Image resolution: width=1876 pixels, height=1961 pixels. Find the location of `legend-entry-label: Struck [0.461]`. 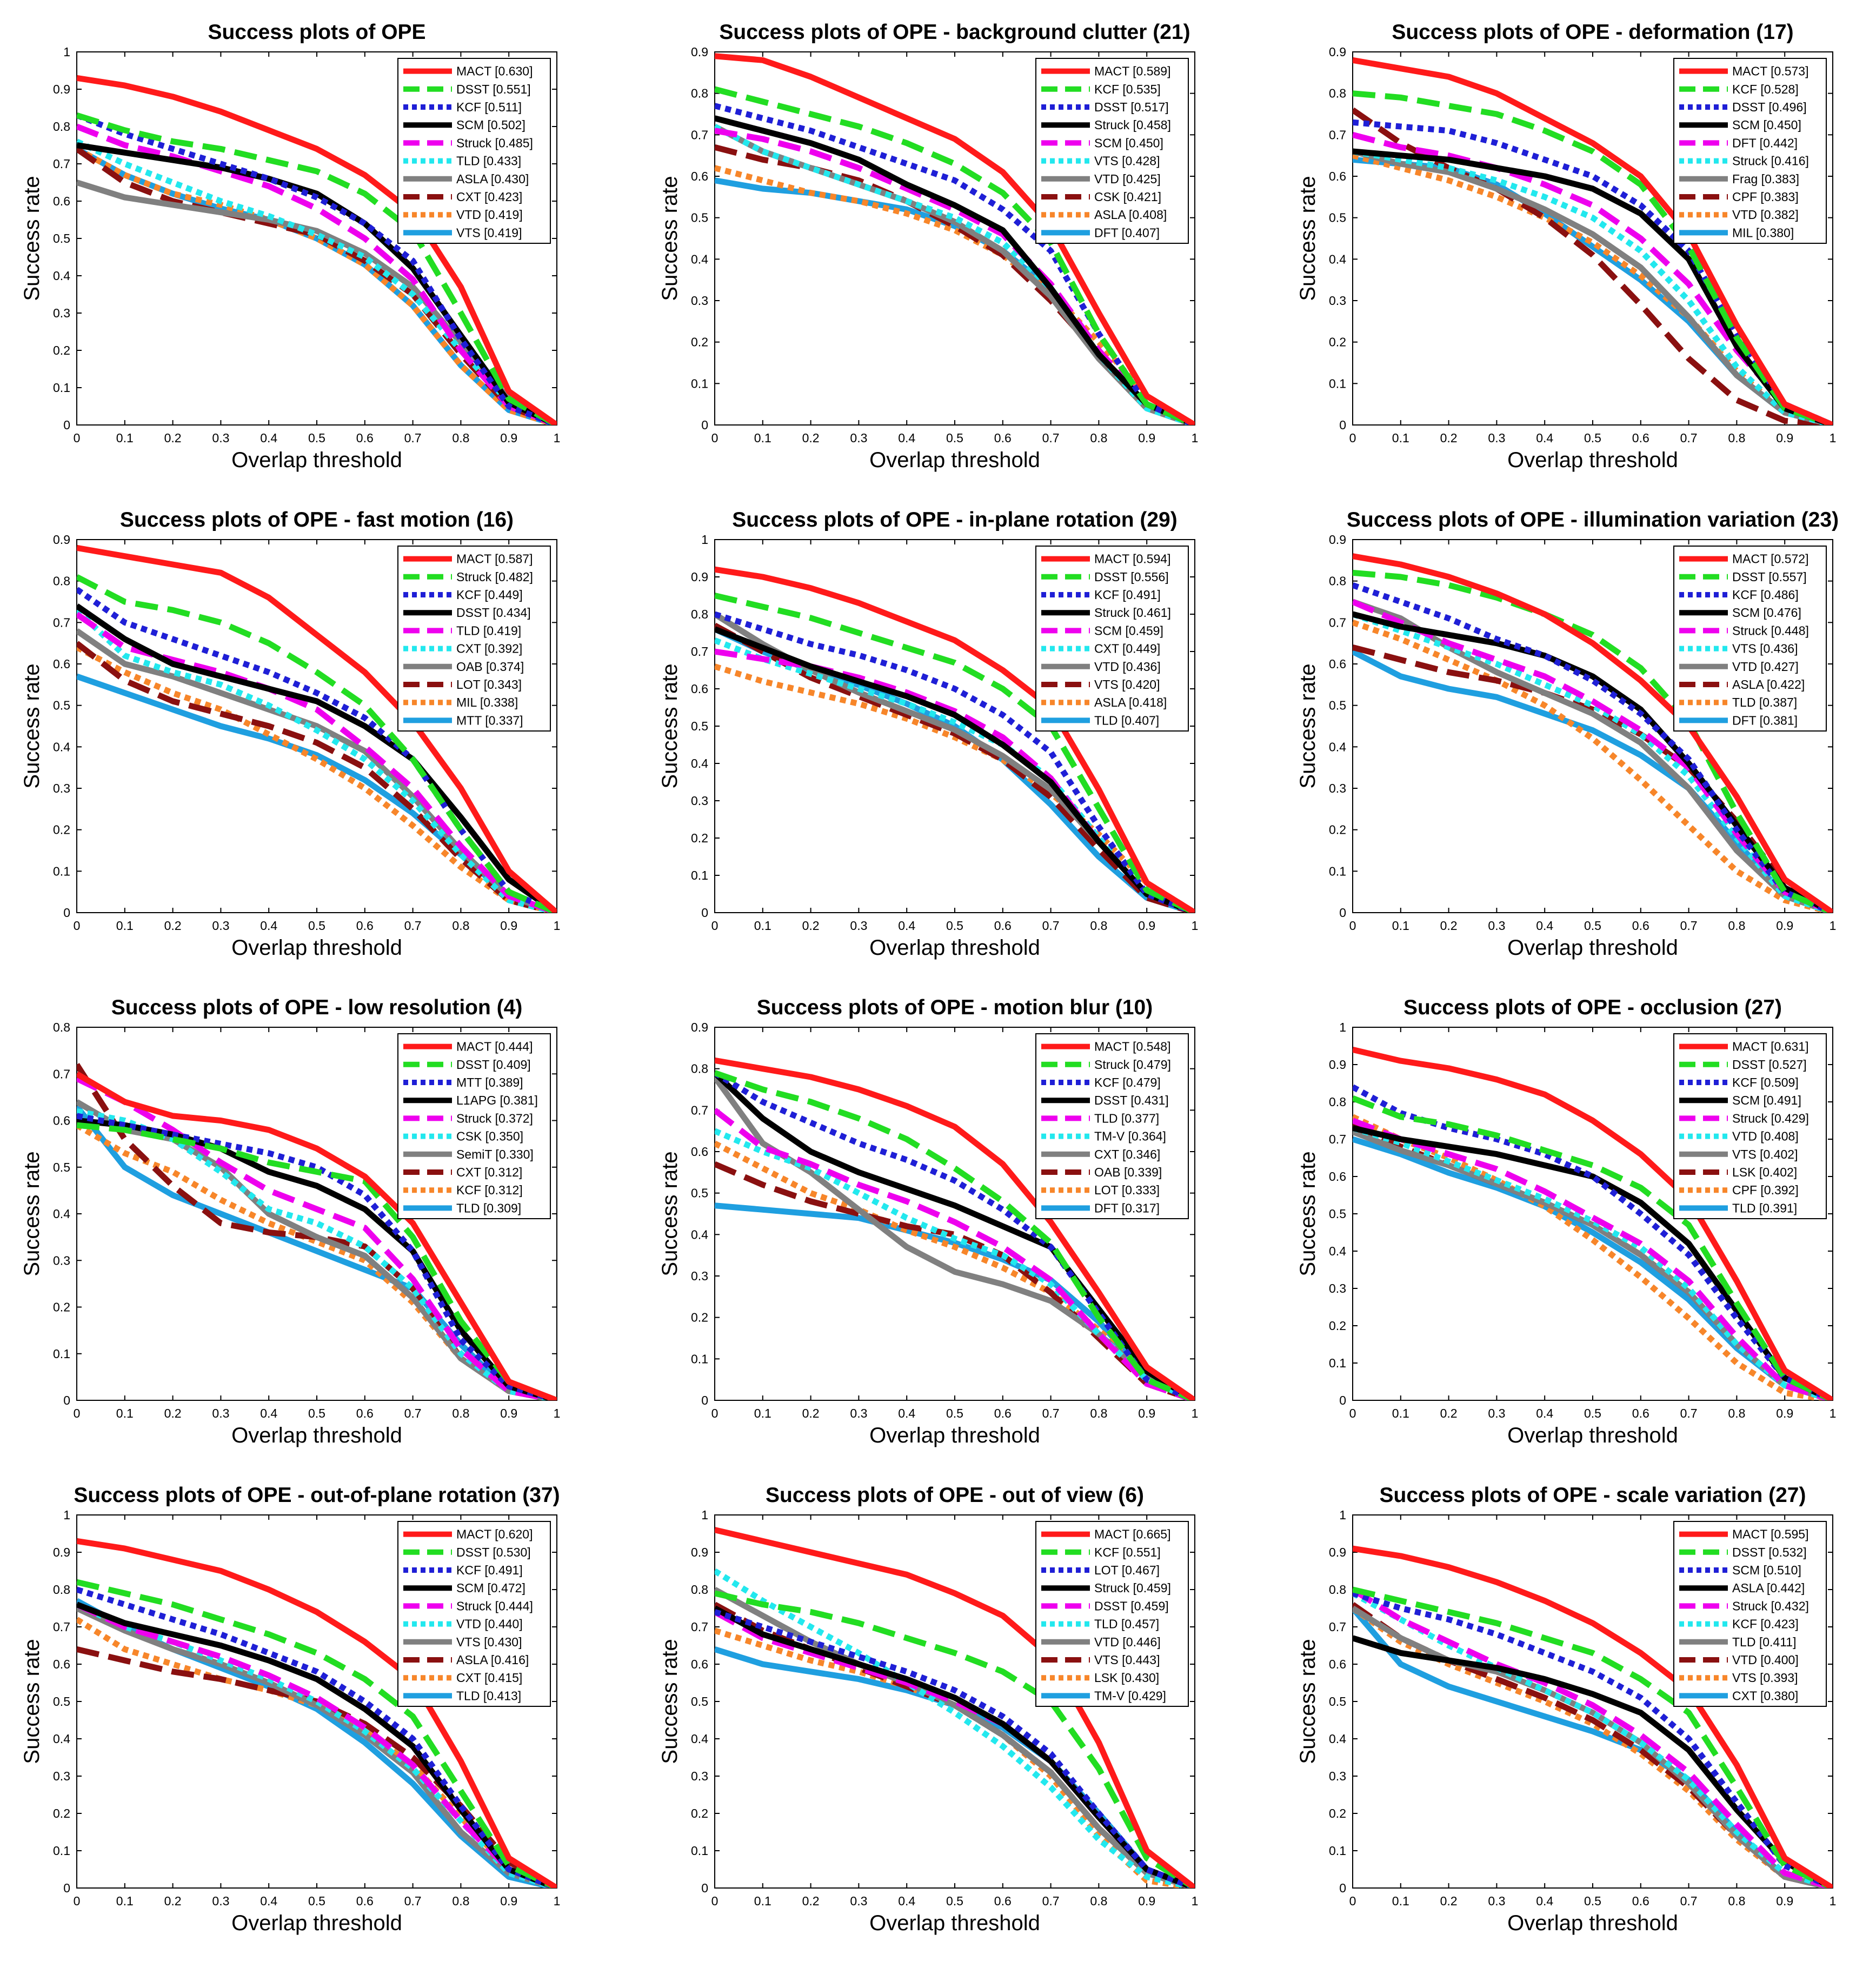

legend-entry-label: Struck [0.461] is located at coordinates (1132, 613).